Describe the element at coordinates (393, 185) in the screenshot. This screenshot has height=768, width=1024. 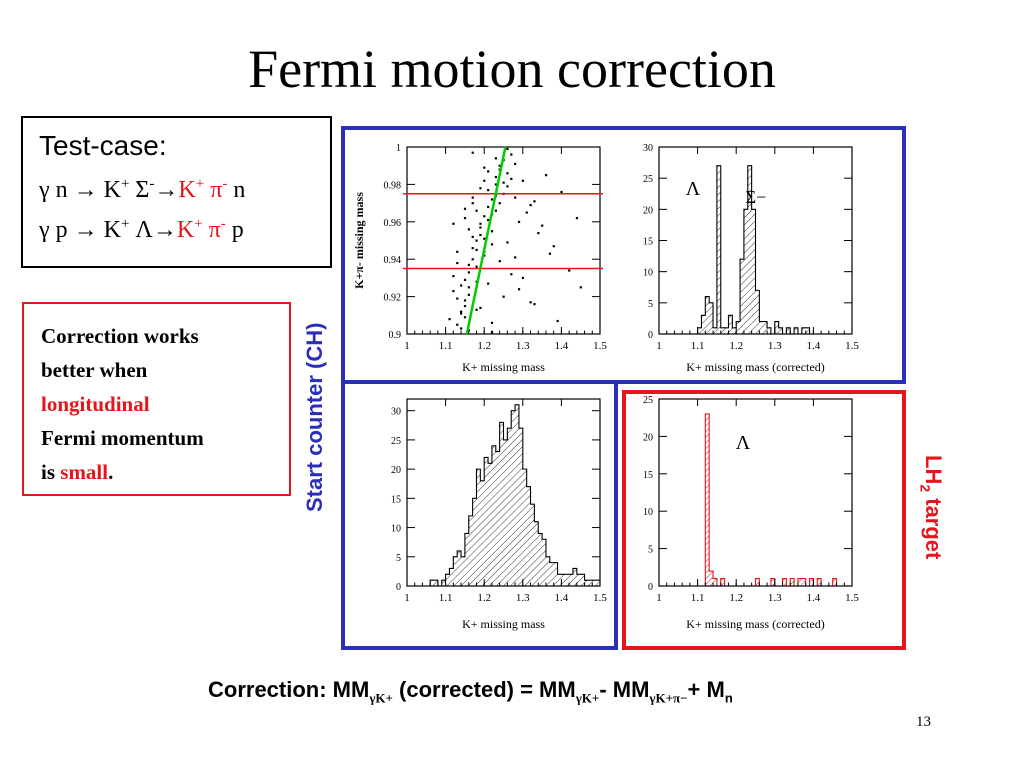
I see `y-tick-label: 0.98` at that location.